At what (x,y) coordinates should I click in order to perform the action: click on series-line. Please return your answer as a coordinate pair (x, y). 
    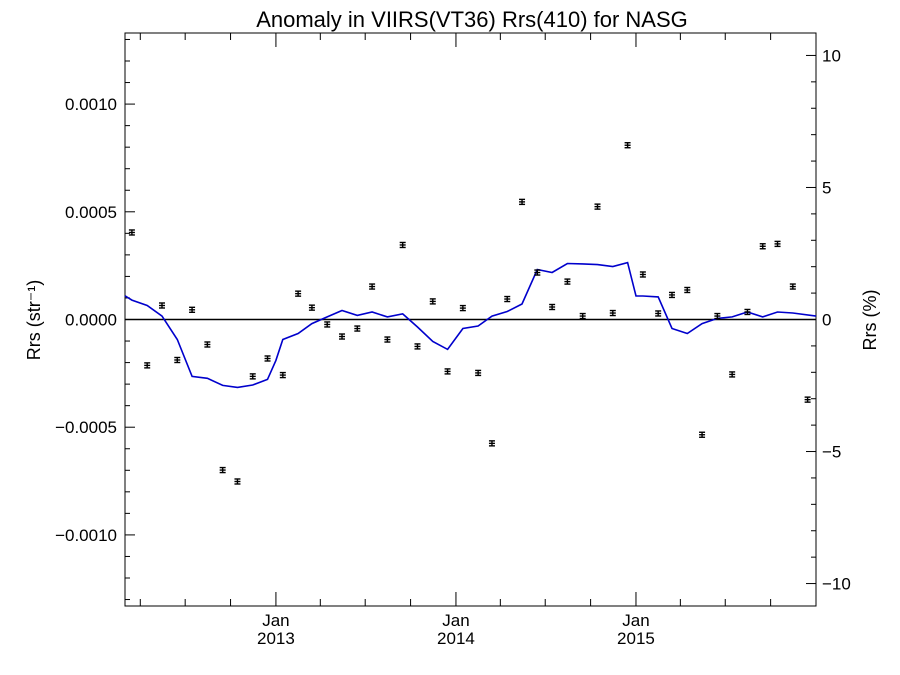
    Looking at the image, I should click on (470, 325).